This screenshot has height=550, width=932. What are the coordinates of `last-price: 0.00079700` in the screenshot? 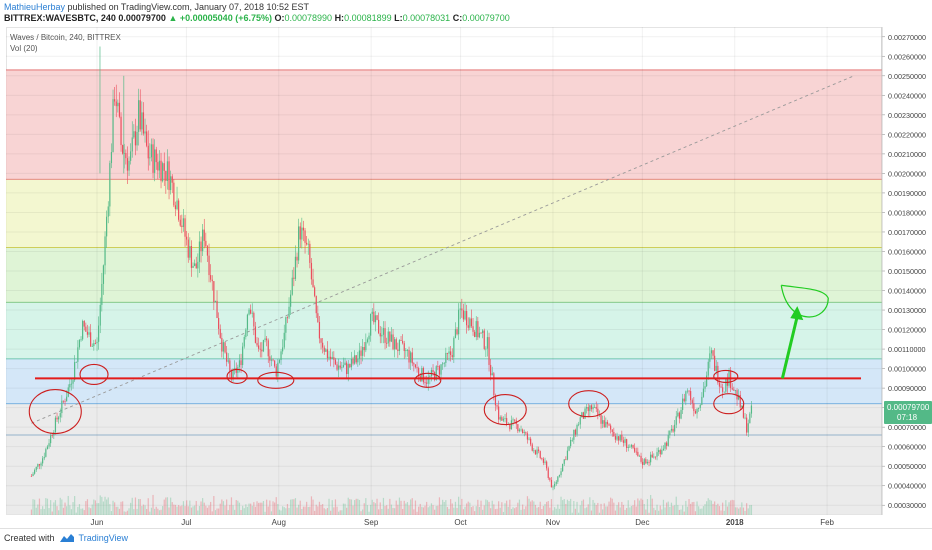 It's located at (142, 18).